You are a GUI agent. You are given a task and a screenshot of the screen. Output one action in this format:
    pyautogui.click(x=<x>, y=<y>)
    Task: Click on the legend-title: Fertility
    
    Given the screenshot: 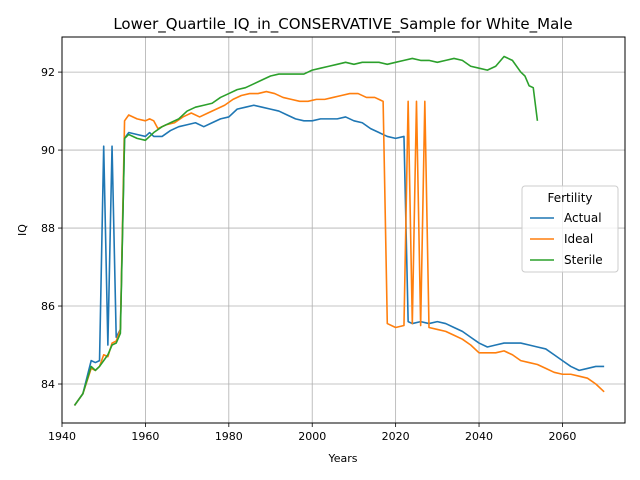 What is the action you would take?
    pyautogui.click(x=569, y=198)
    